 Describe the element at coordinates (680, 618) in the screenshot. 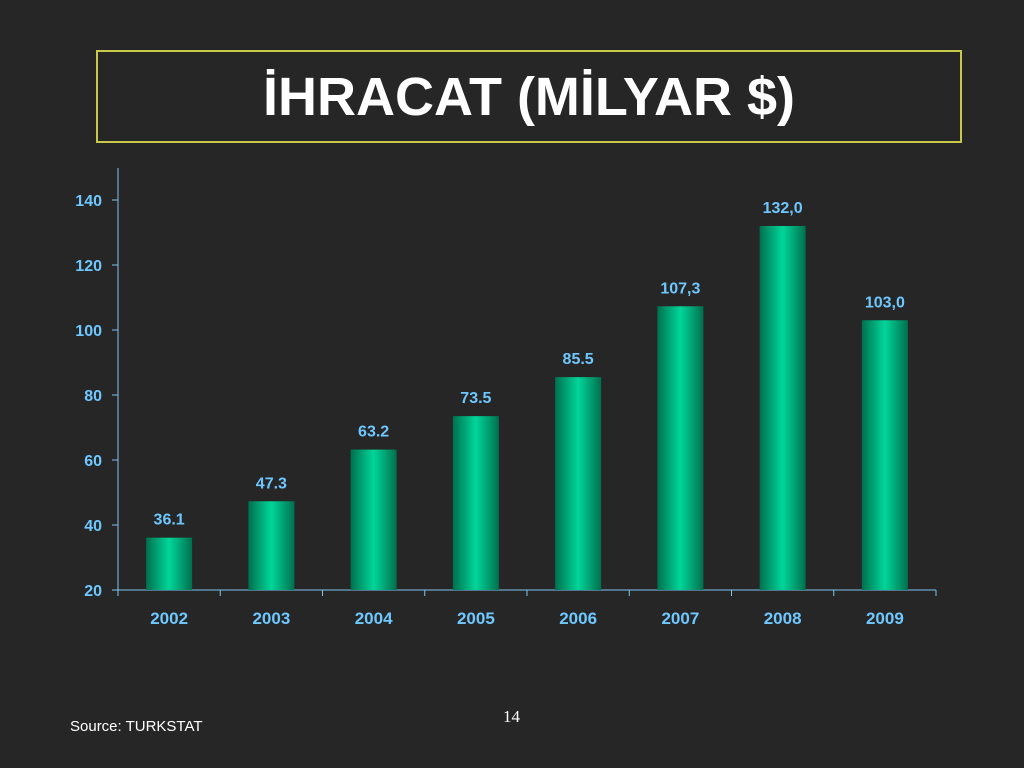

I see `x-tick-label: 2007` at that location.